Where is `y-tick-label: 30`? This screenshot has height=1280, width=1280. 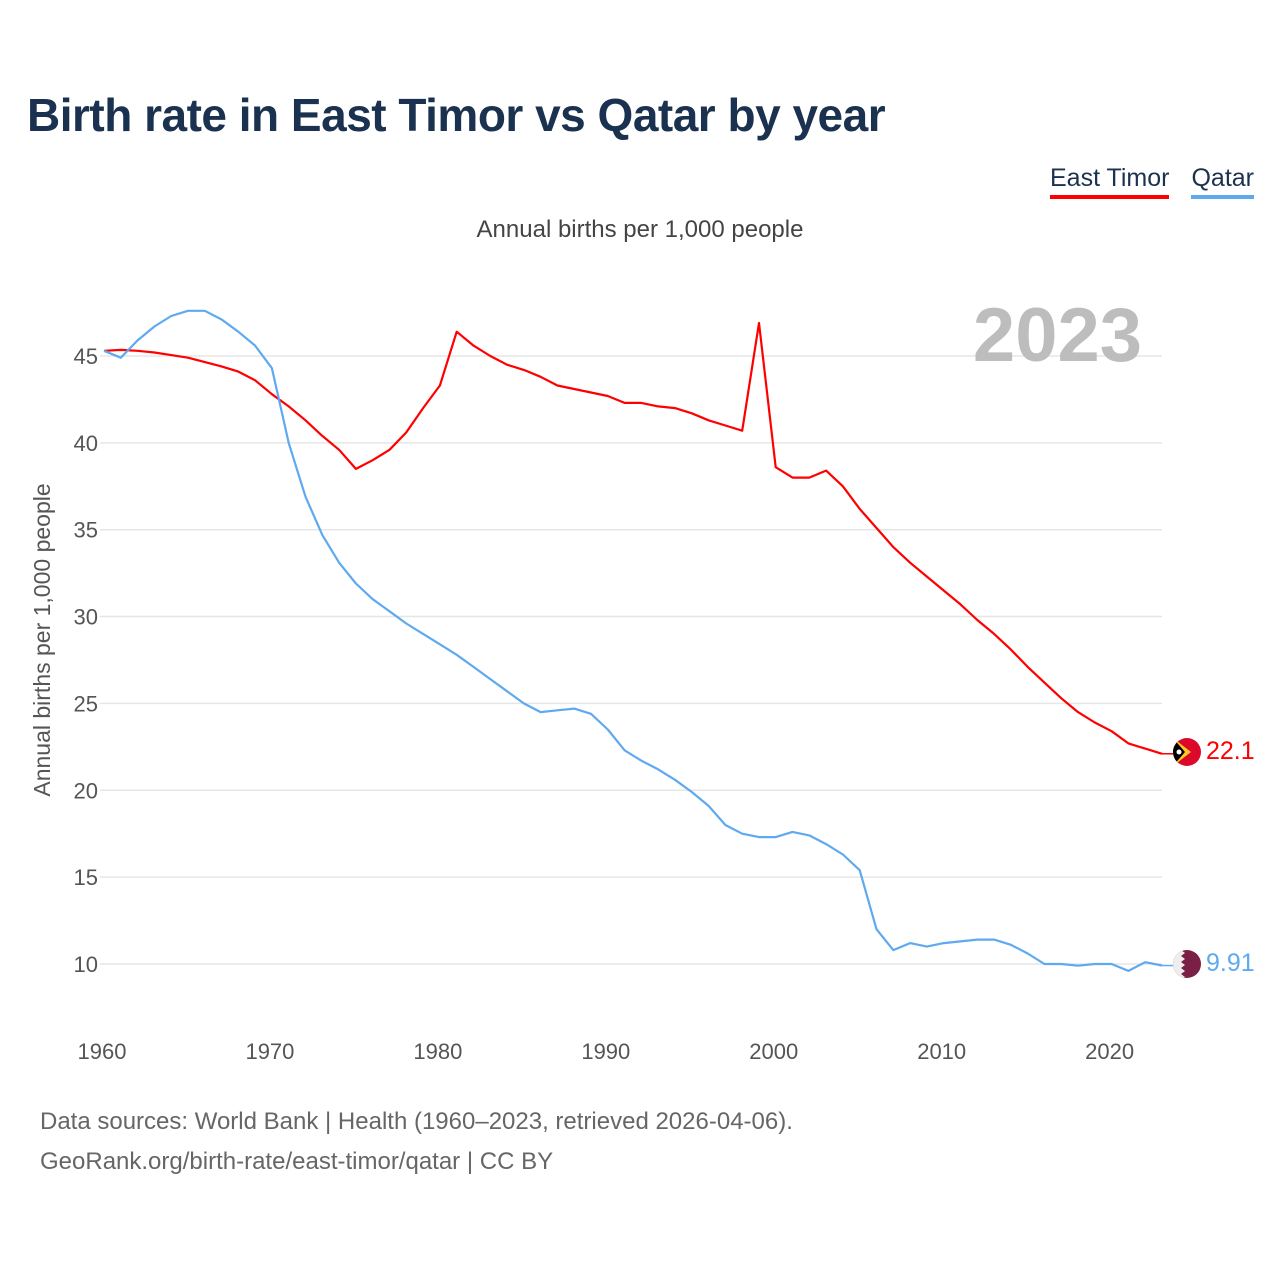
y-tick-label: 30 is located at coordinates (86, 617).